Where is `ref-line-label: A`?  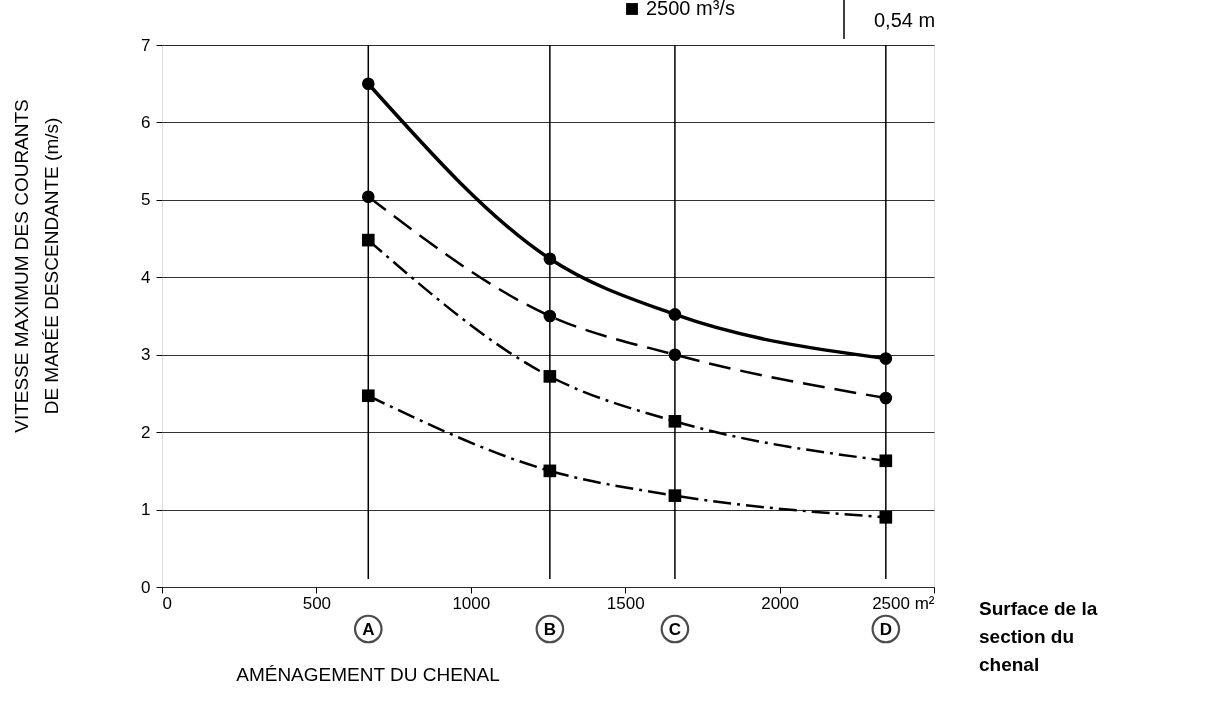 ref-line-label: A is located at coordinates (368, 629).